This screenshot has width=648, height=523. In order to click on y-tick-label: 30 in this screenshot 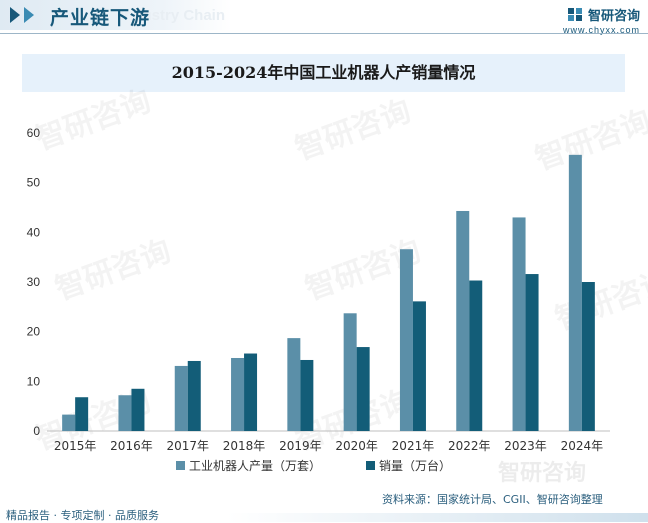, I will do `click(34, 282)`.